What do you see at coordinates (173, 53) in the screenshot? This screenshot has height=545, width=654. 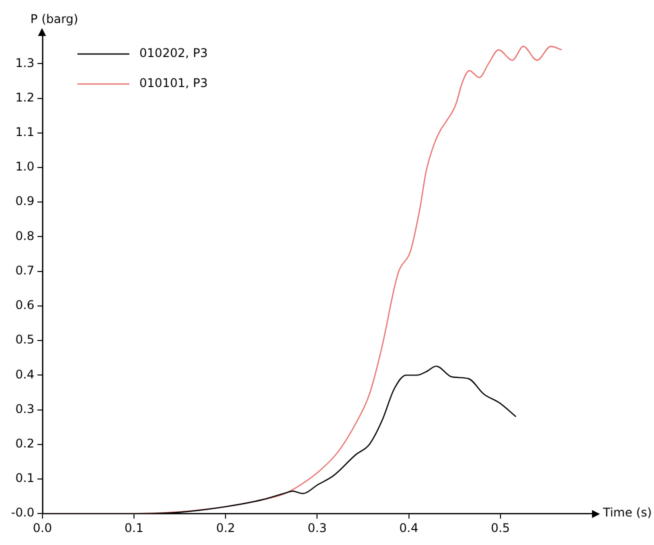 I see `legend-label: 010202, P3` at bounding box center [173, 53].